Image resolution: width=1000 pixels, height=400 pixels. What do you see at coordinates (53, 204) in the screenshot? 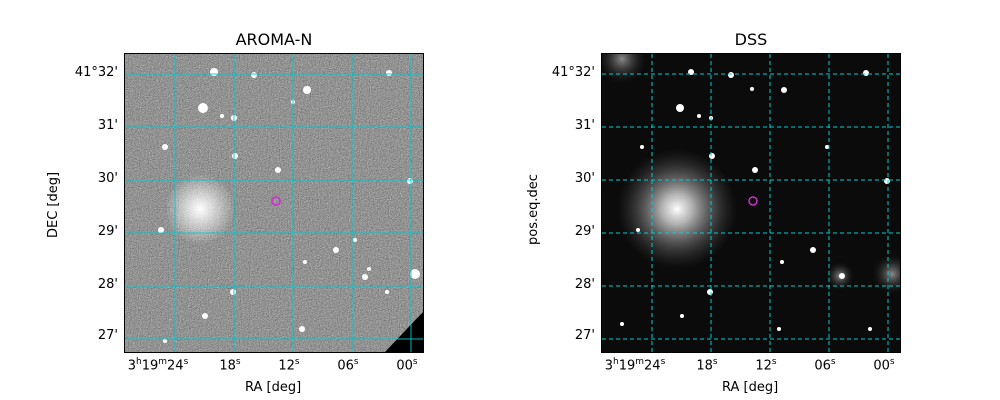
I see `y-axis-title: DEC [deg]` at bounding box center [53, 204].